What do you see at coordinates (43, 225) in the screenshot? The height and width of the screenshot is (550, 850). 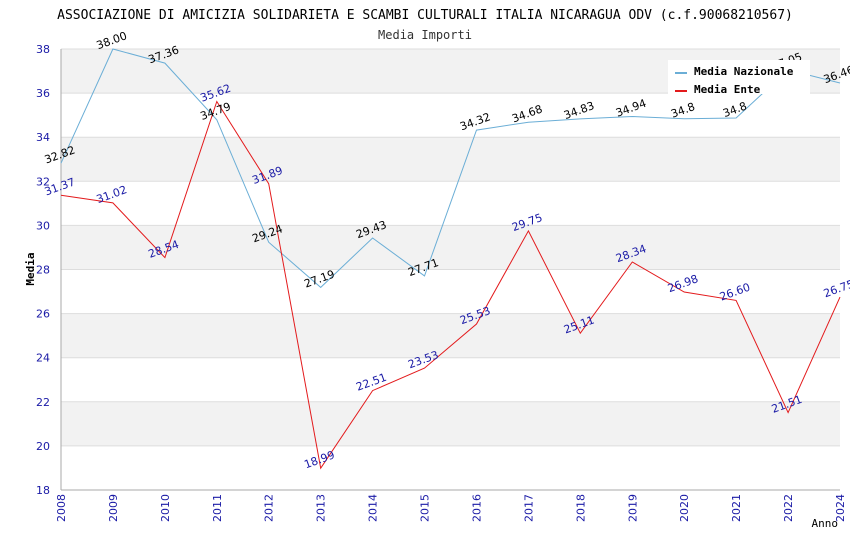 I see `y-tick-label: 30` at bounding box center [43, 225].